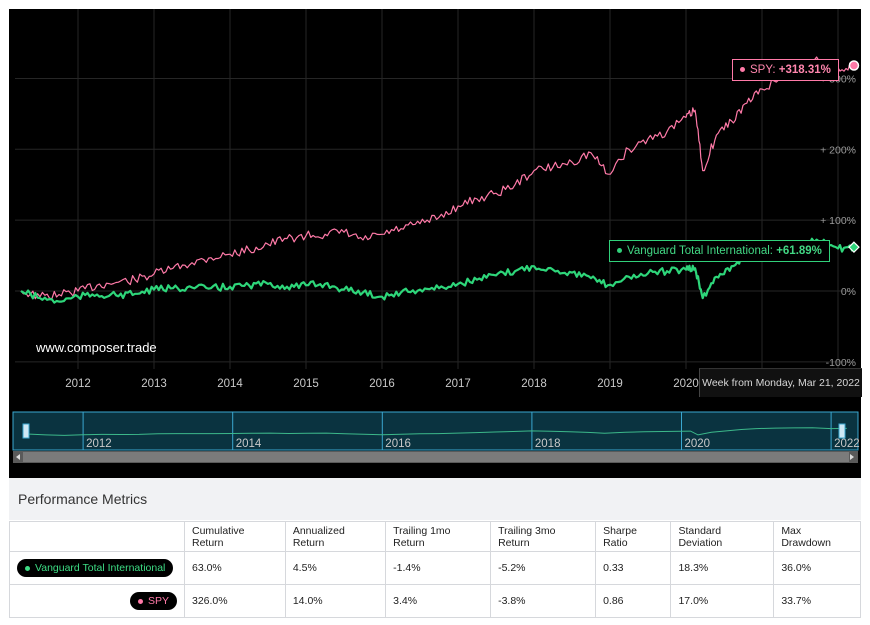 The width and height of the screenshot is (870, 625). What do you see at coordinates (633, 536) in the screenshot?
I see `header-sharpe-ratio: Sharpe Ratio` at bounding box center [633, 536].